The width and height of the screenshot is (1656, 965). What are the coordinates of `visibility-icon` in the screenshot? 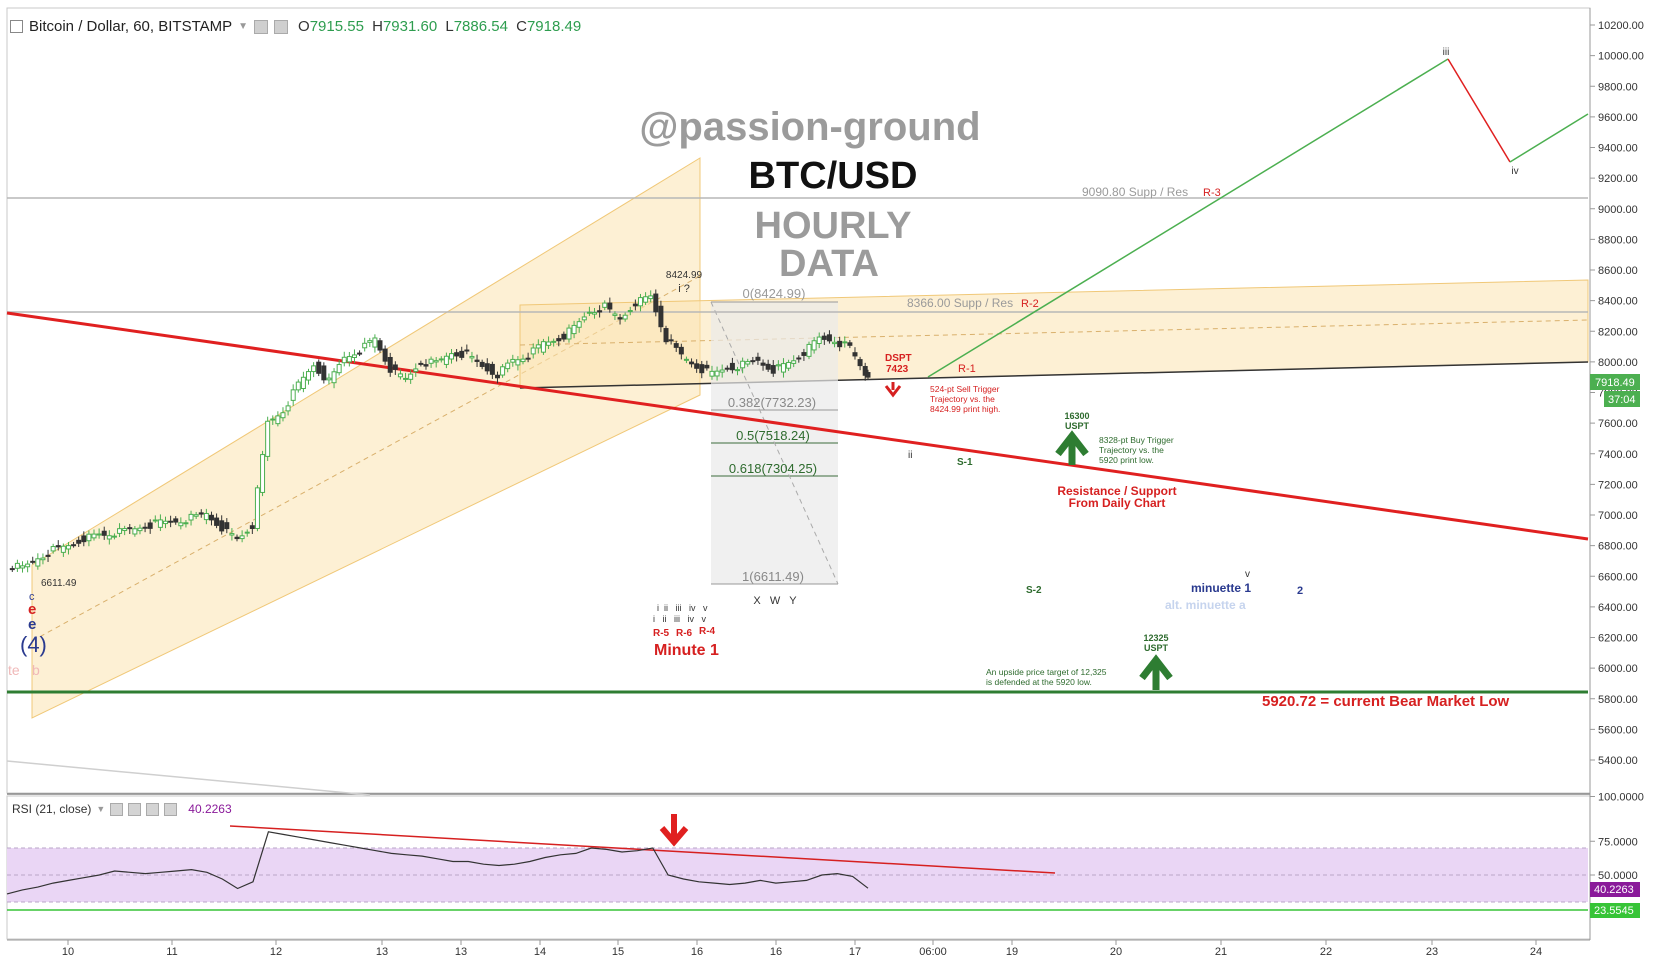 It's located at (261, 26).